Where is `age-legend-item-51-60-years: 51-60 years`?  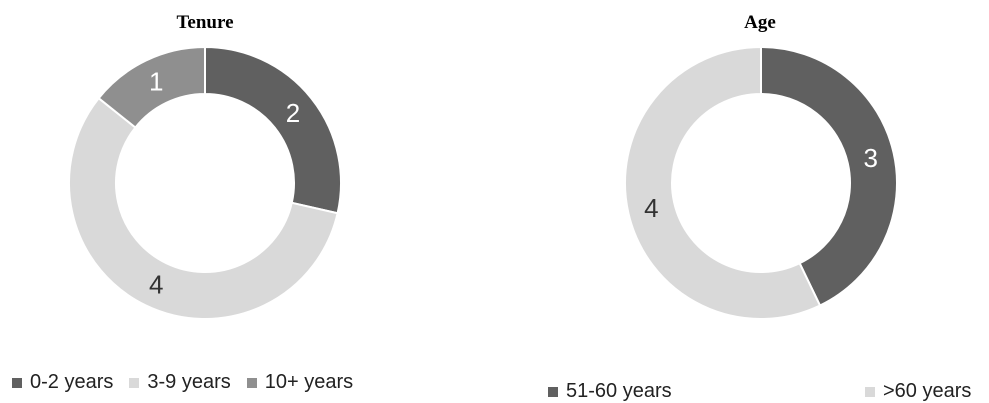 age-legend-item-51-60-years: 51-60 years is located at coordinates (610, 391).